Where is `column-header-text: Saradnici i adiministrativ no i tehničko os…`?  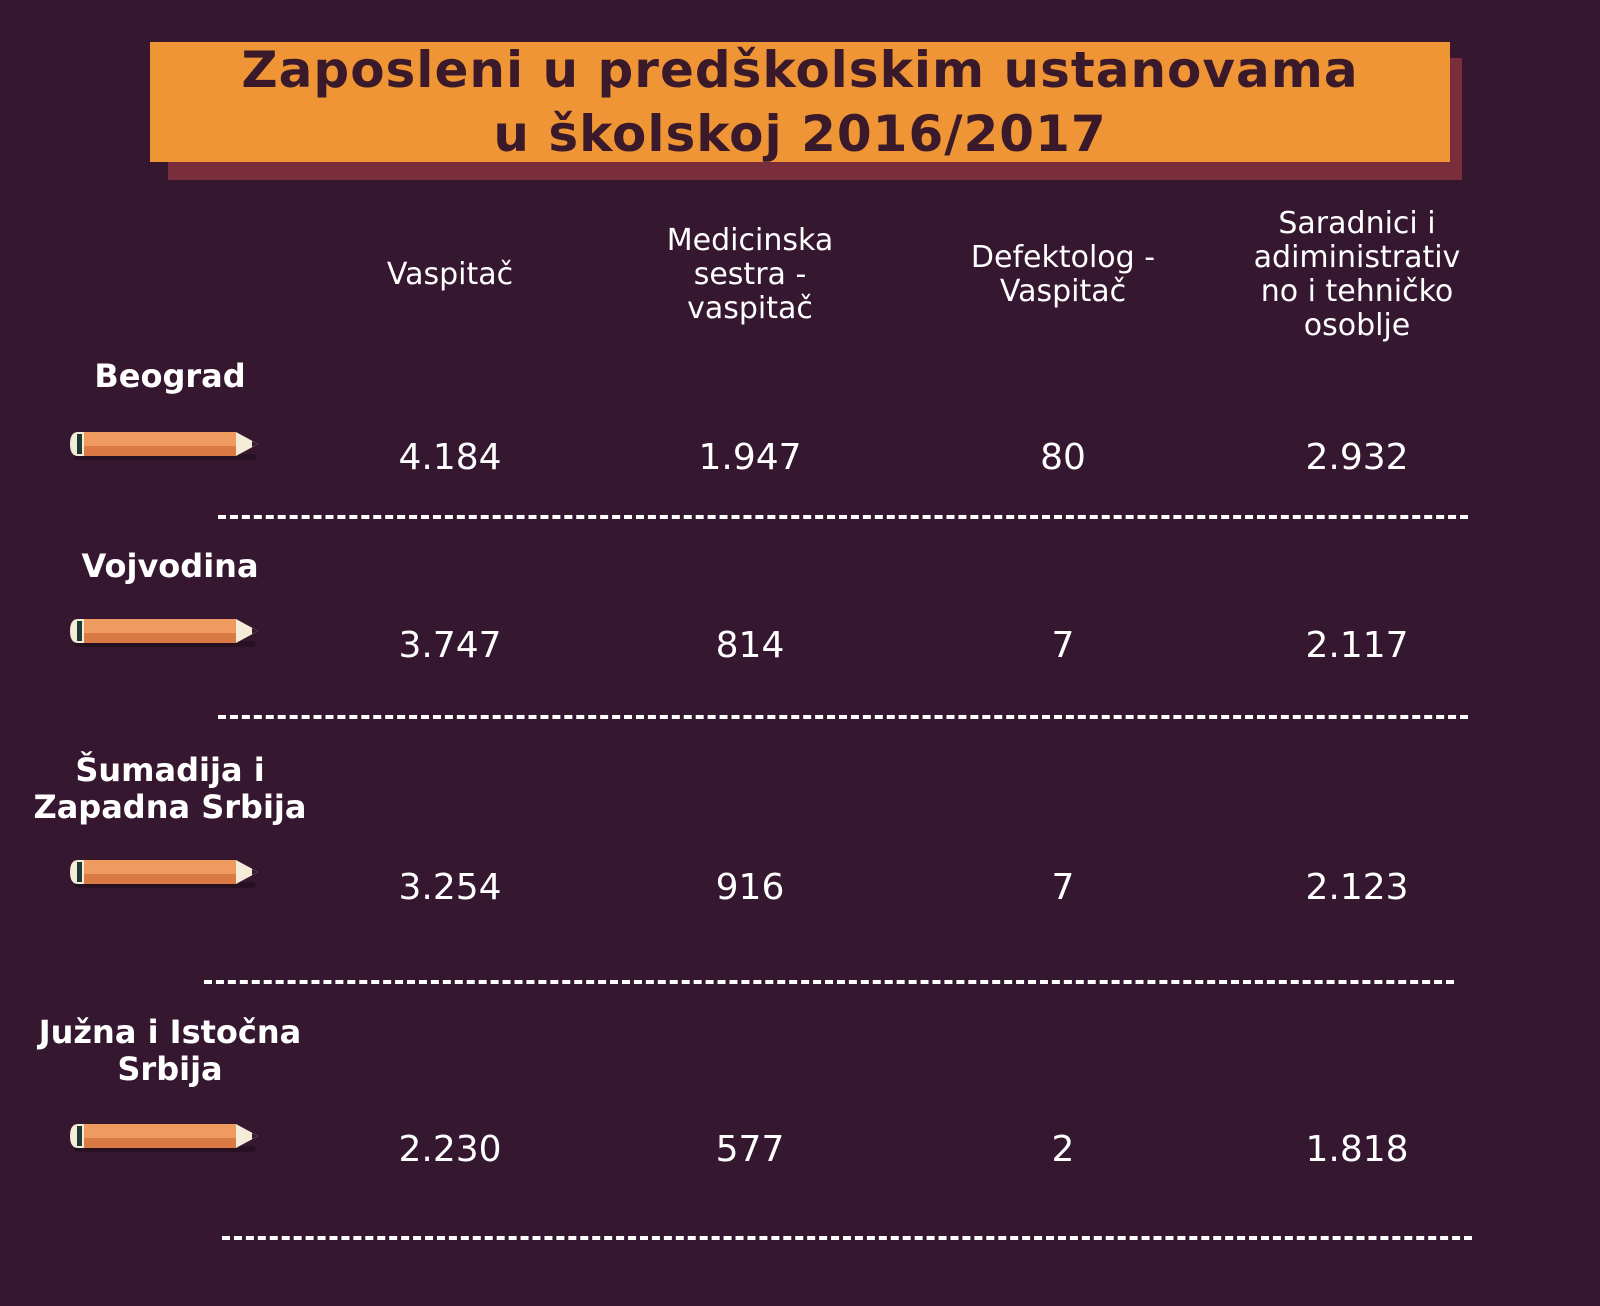 column-header-text: Saradnici i adiministrativ no i tehničko os… is located at coordinates (1357, 275).